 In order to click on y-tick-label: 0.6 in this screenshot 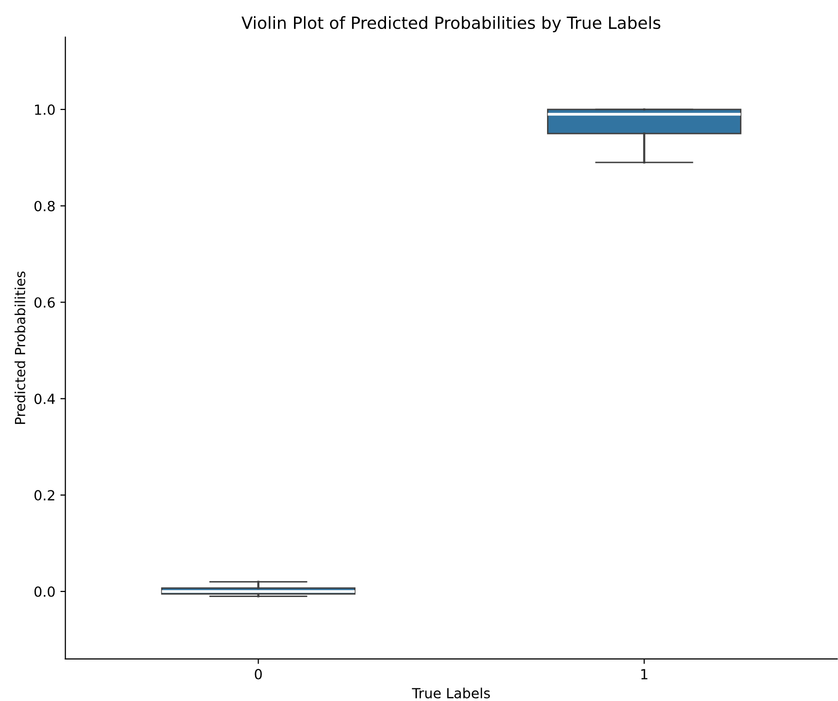, I will do `click(44, 302)`.